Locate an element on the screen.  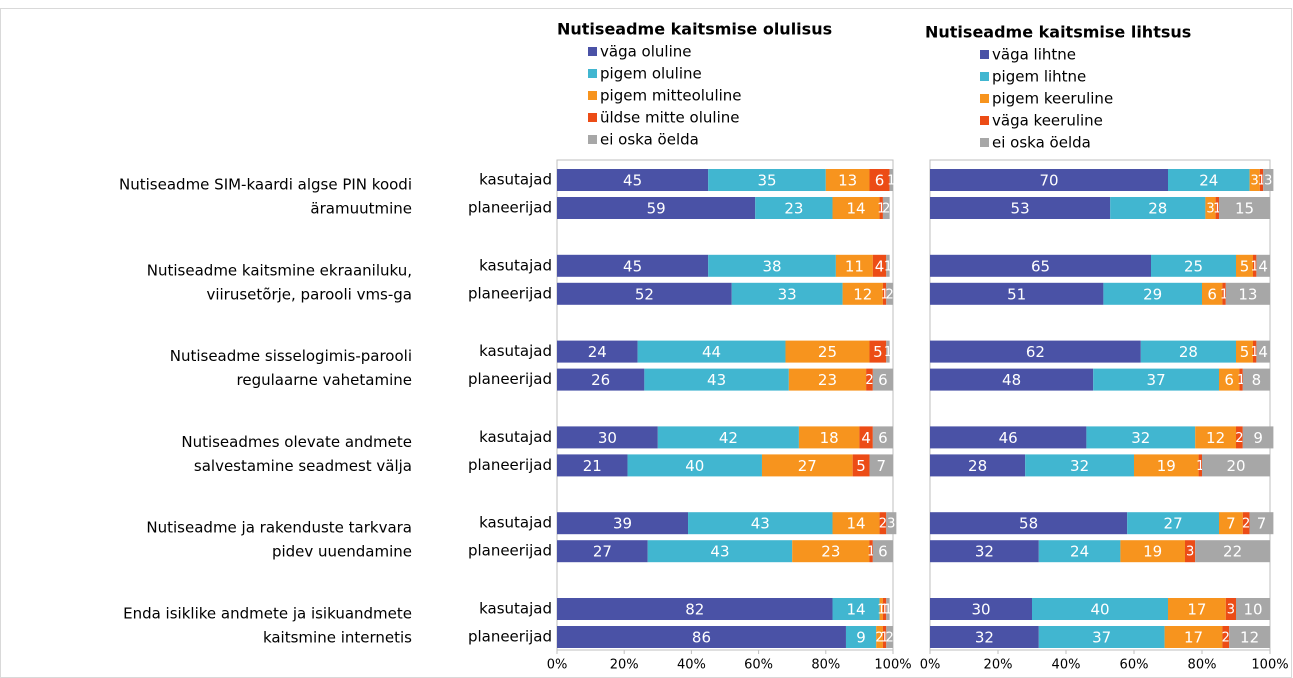
data-label: 65 is located at coordinates (1040, 266).